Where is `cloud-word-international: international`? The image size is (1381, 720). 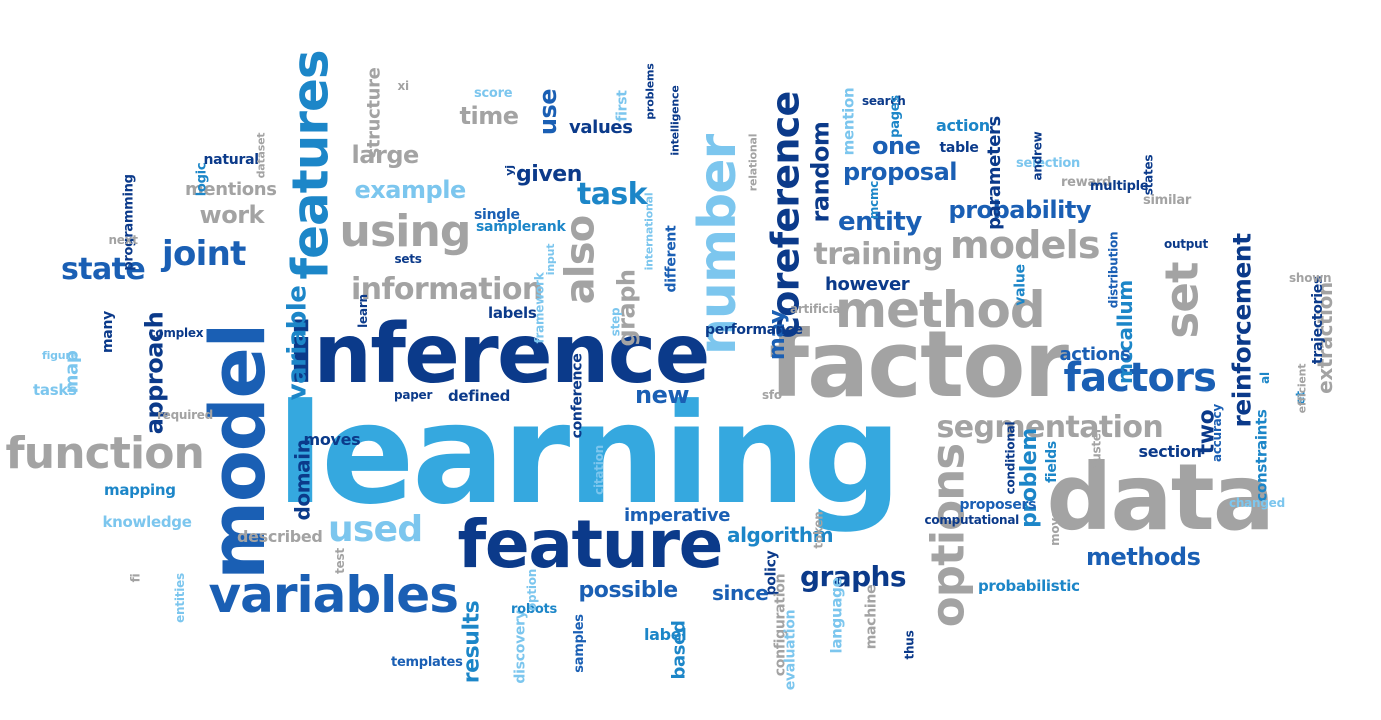
cloud-word-international: international is located at coordinates (649, 231).